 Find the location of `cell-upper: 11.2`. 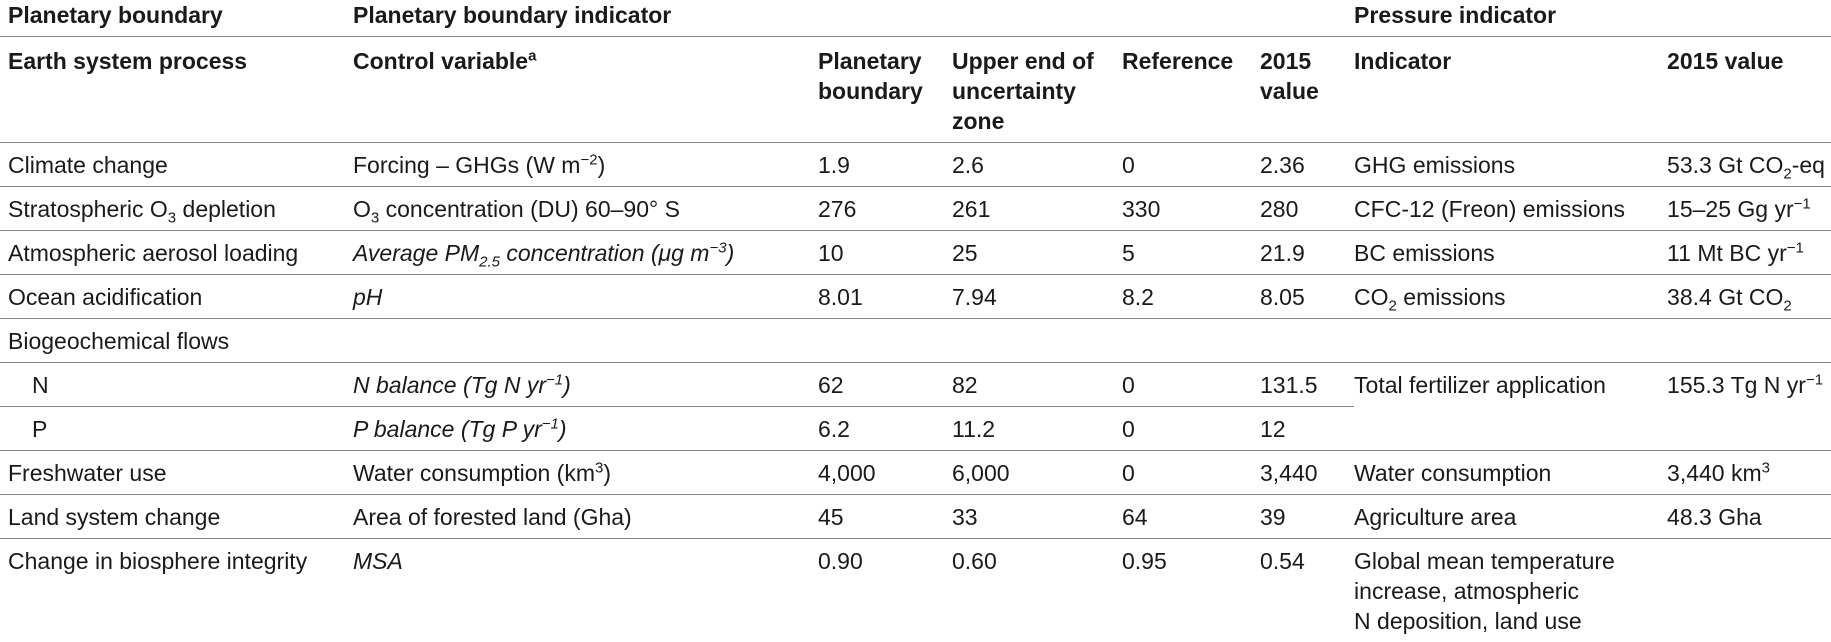

cell-upper: 11.2 is located at coordinates (974, 429).